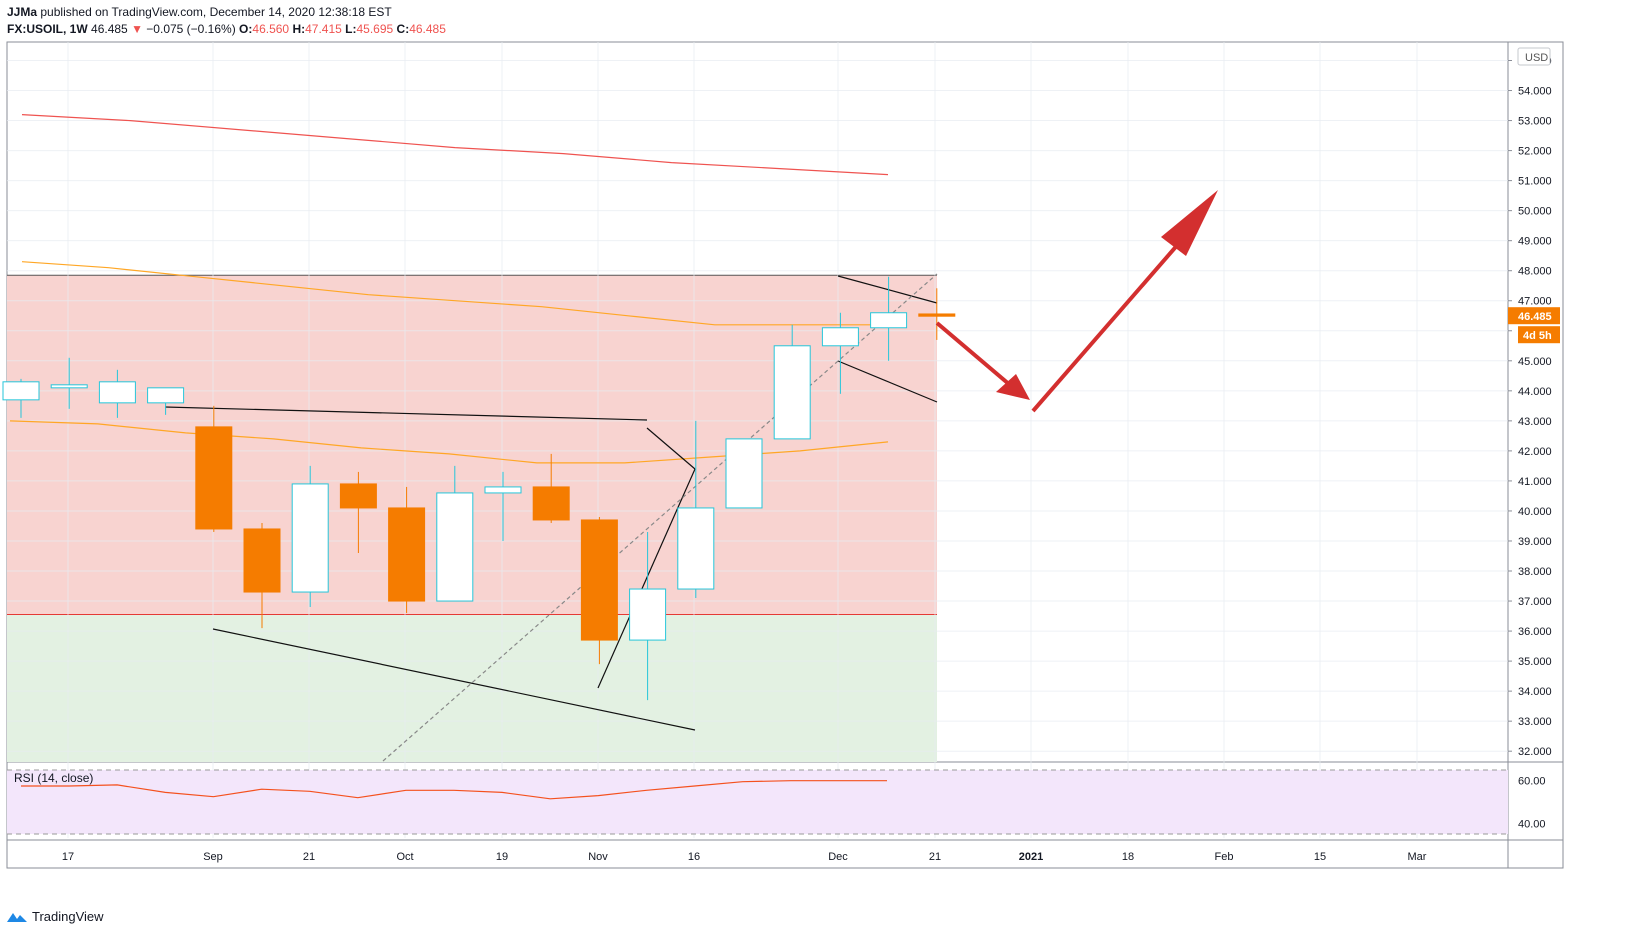  Describe the element at coordinates (1535, 572) in the screenshot. I see `price-tick-label: 38.000` at that location.